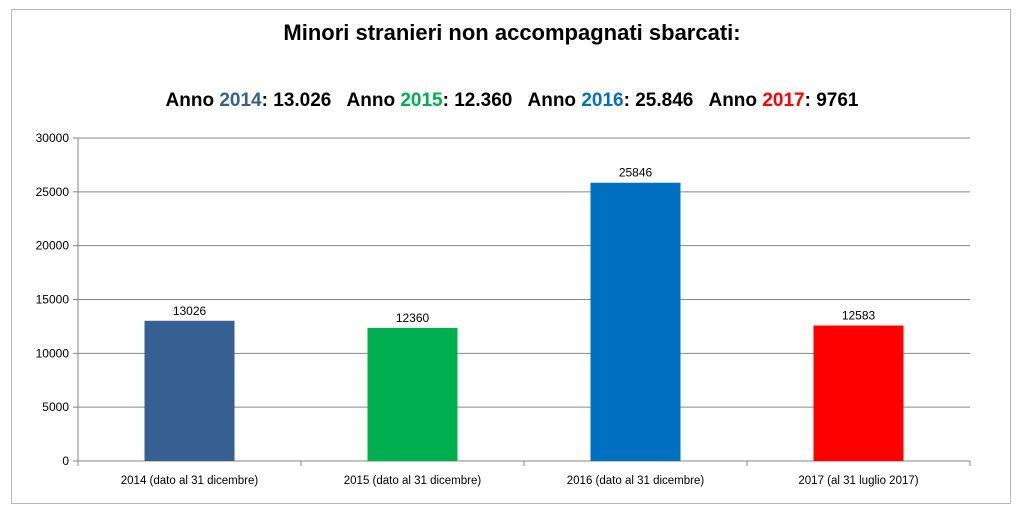 Image resolution: width=1024 pixels, height=516 pixels. I want to click on subtitle-year: 2015, so click(421, 100).